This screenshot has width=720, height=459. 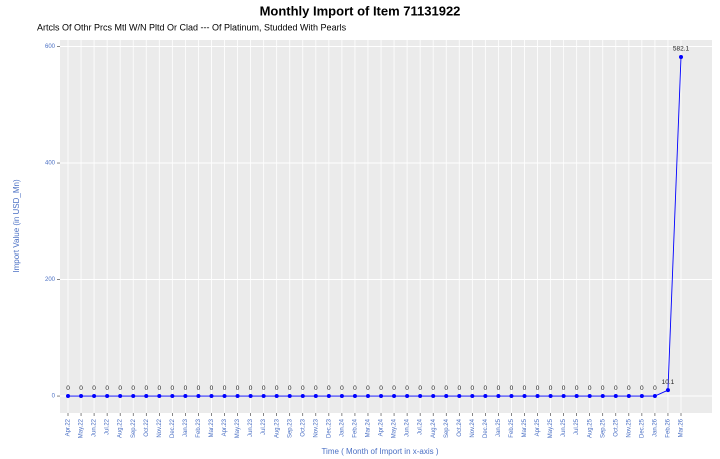 What do you see at coordinates (50, 164) in the screenshot?
I see `y-tick-label: 400` at bounding box center [50, 164].